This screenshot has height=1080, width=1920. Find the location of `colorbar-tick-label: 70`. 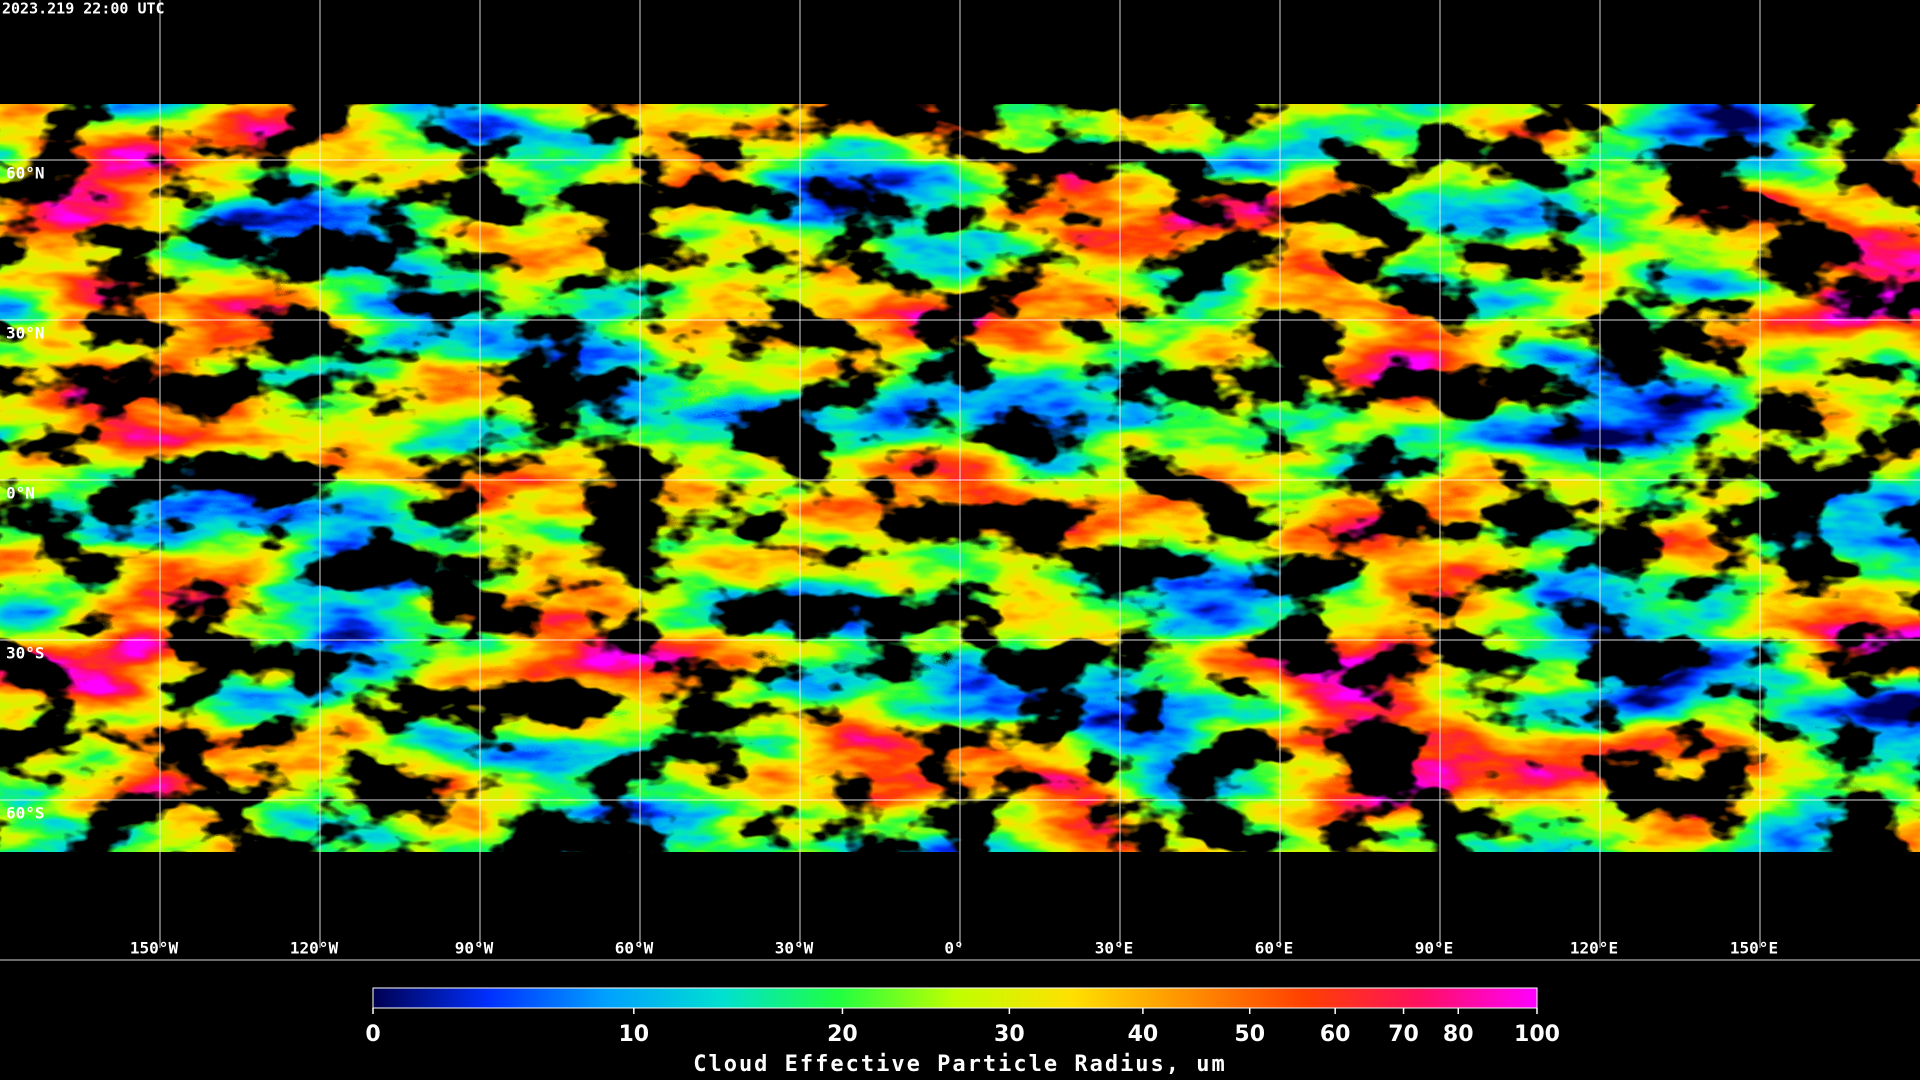

colorbar-tick-label: 70 is located at coordinates (1403, 1034).